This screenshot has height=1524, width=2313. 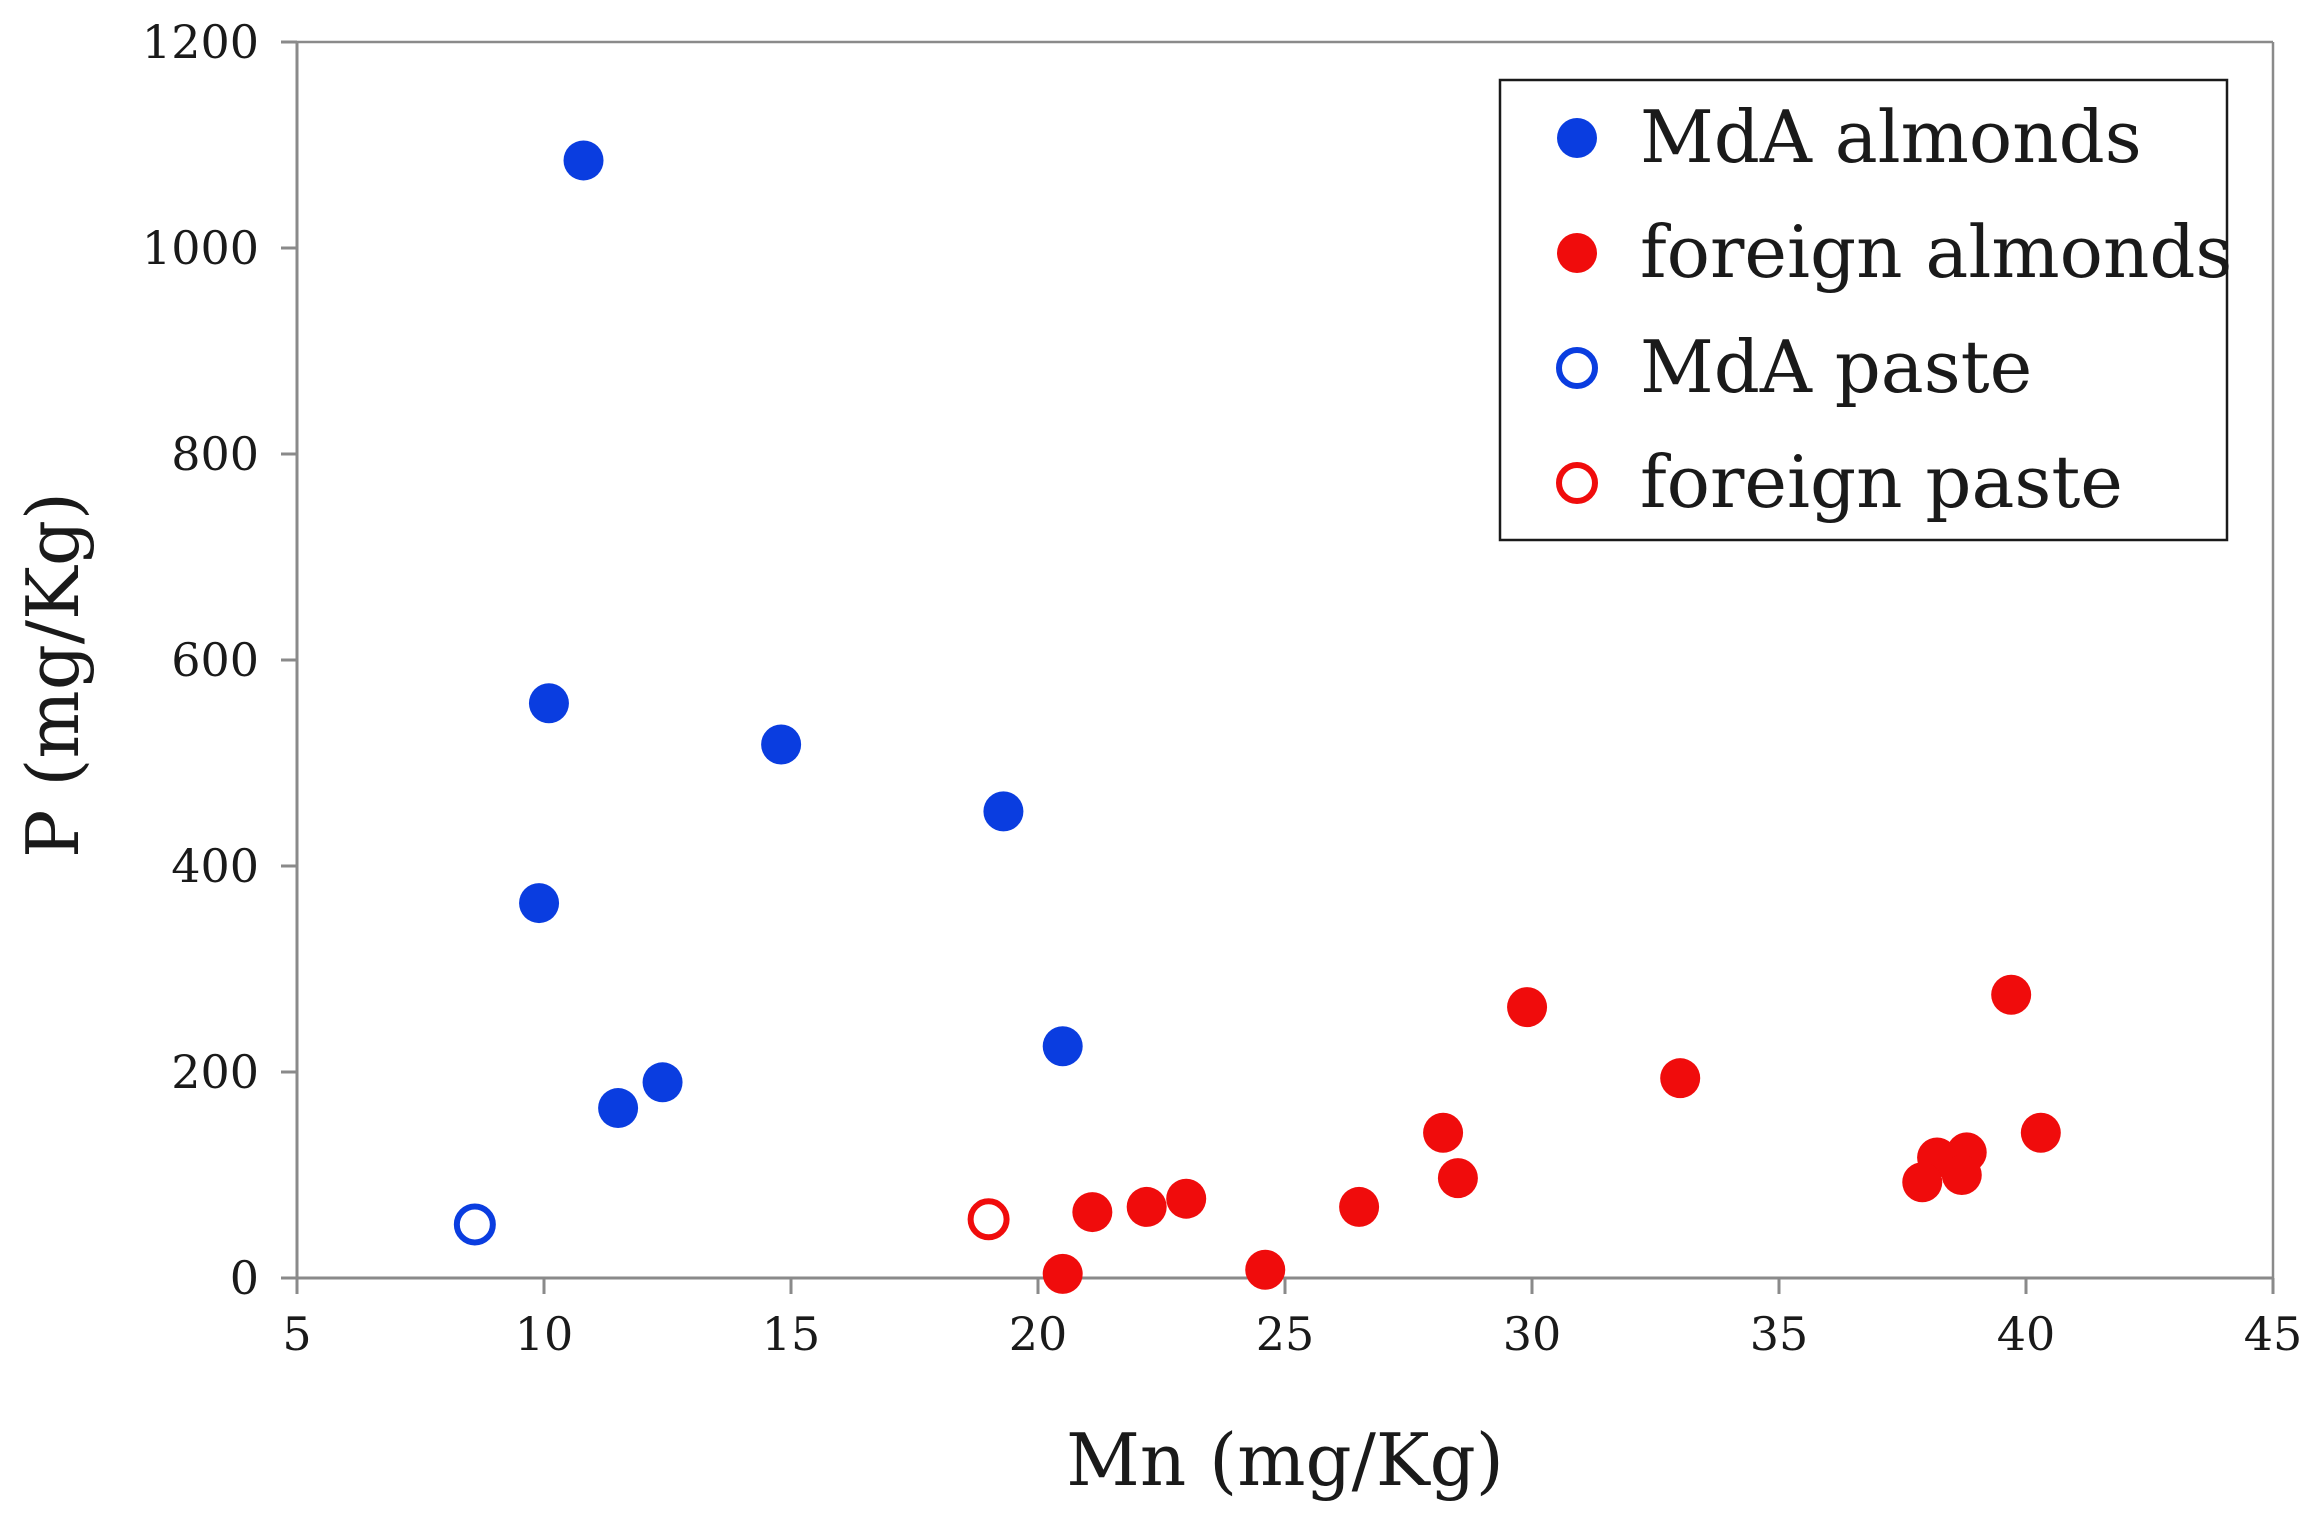 What do you see at coordinates (1836, 367) in the screenshot?
I see `legend-label: MdA paste` at bounding box center [1836, 367].